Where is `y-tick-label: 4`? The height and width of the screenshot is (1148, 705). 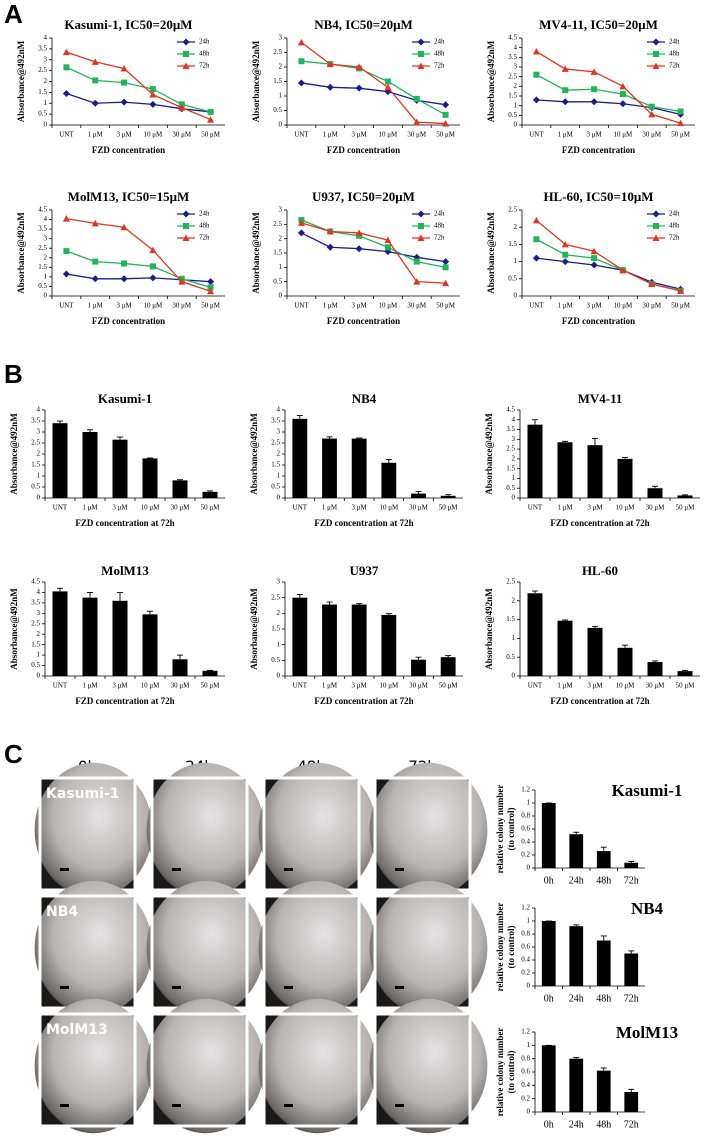 y-tick-label: 4 is located at coordinates (46, 38).